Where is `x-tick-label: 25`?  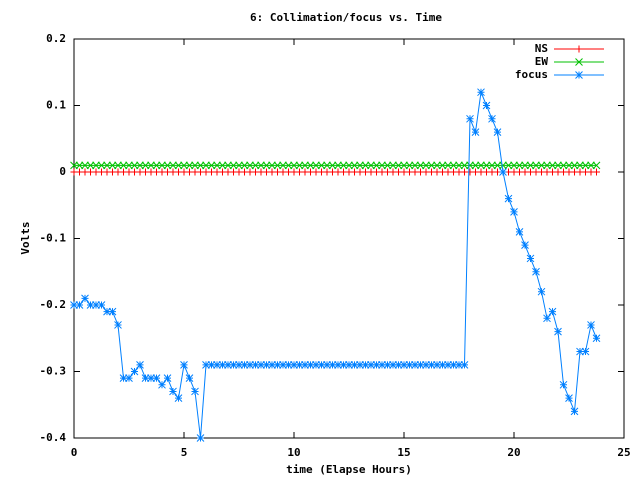
x-tick-label: 25 is located at coordinates (623, 452).